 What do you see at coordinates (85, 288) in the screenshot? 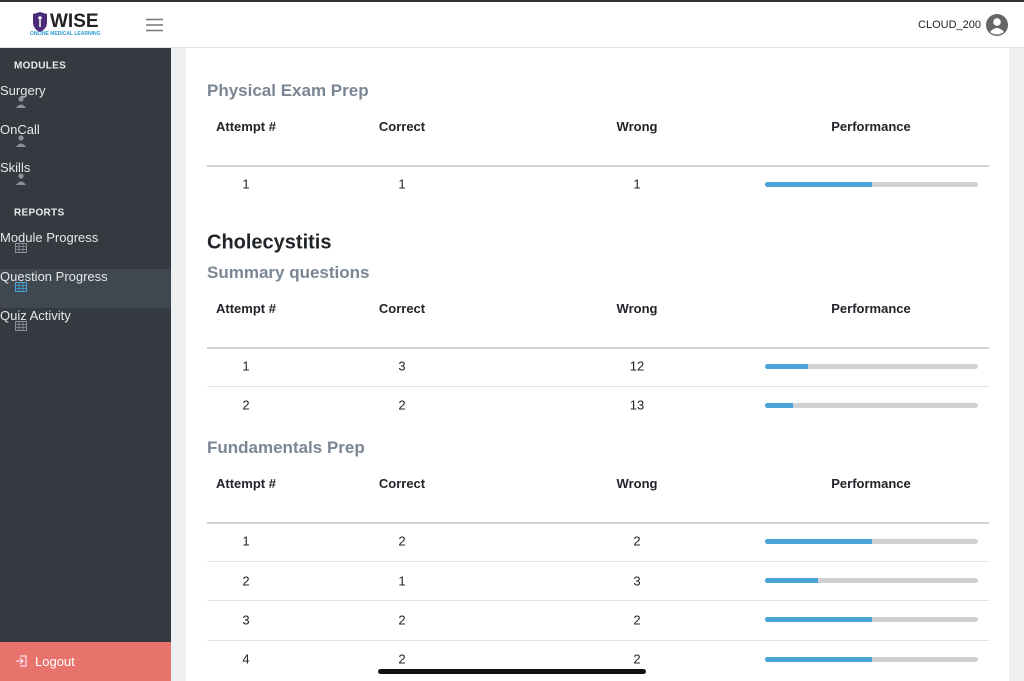
I see `sidebar-item: Question Progress` at bounding box center [85, 288].